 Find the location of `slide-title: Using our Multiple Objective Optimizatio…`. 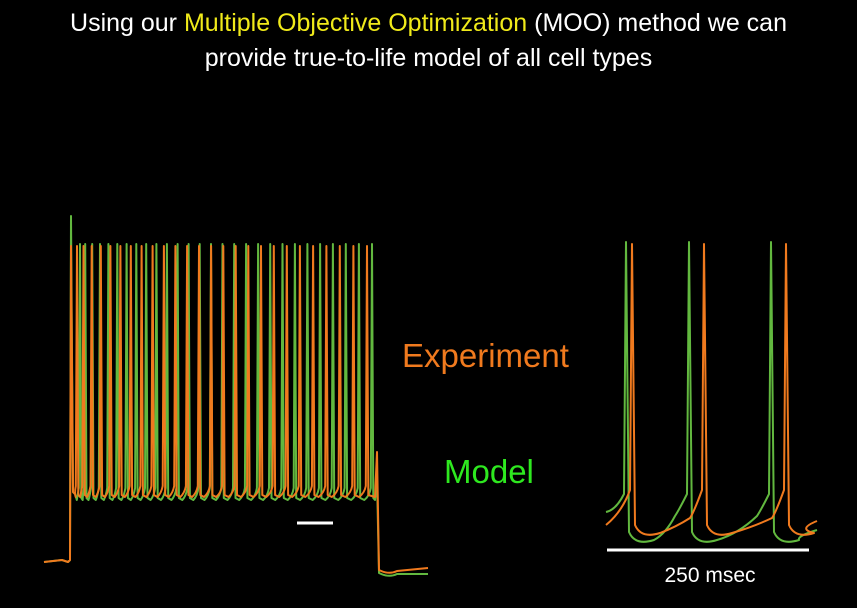

slide-title: Using our Multiple Objective Optimizatio… is located at coordinates (428, 41).